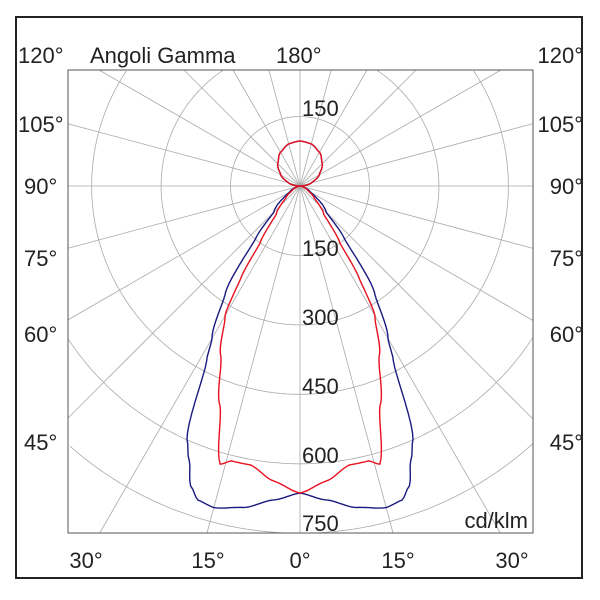 The width and height of the screenshot is (600, 600). I want to click on angle-label-left: 105°, so click(41, 124).